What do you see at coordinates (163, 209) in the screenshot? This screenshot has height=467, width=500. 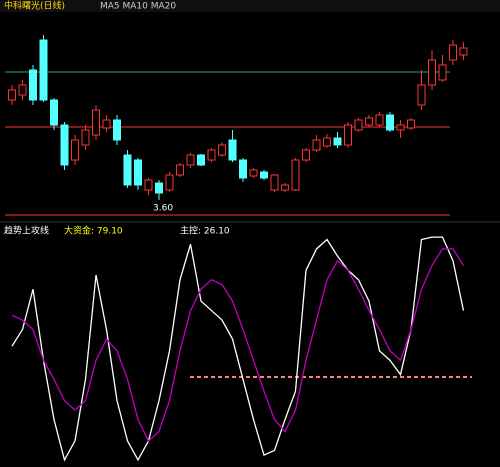 I see `low-label: 3.60` at bounding box center [163, 209].